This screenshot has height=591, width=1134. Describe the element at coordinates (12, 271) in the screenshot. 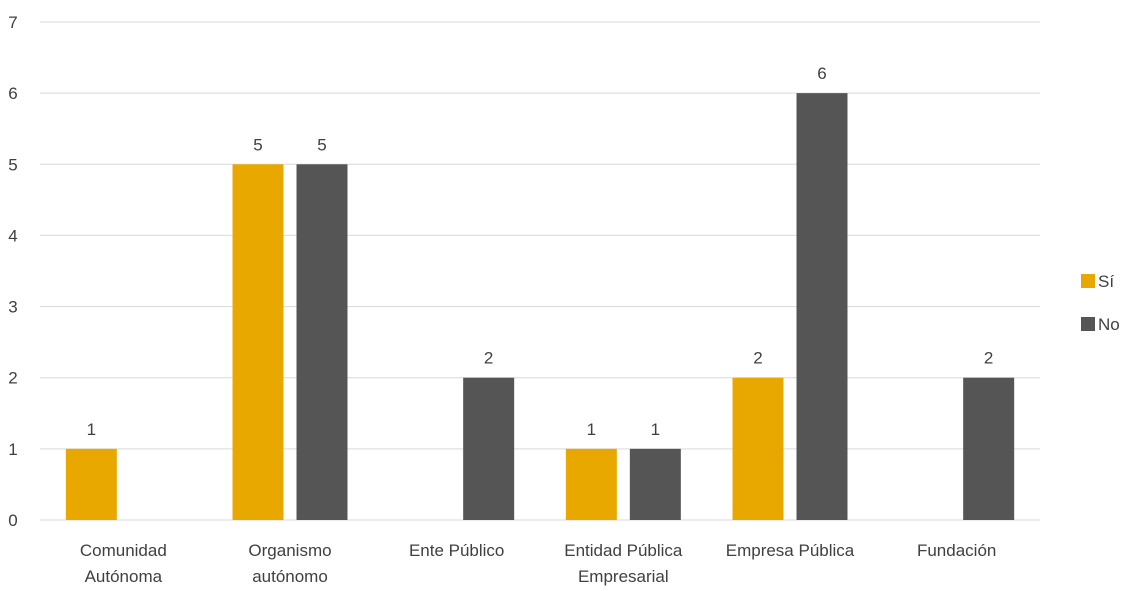

I see `y-axis: 0 1 2 3 4 5 6 7` at that location.